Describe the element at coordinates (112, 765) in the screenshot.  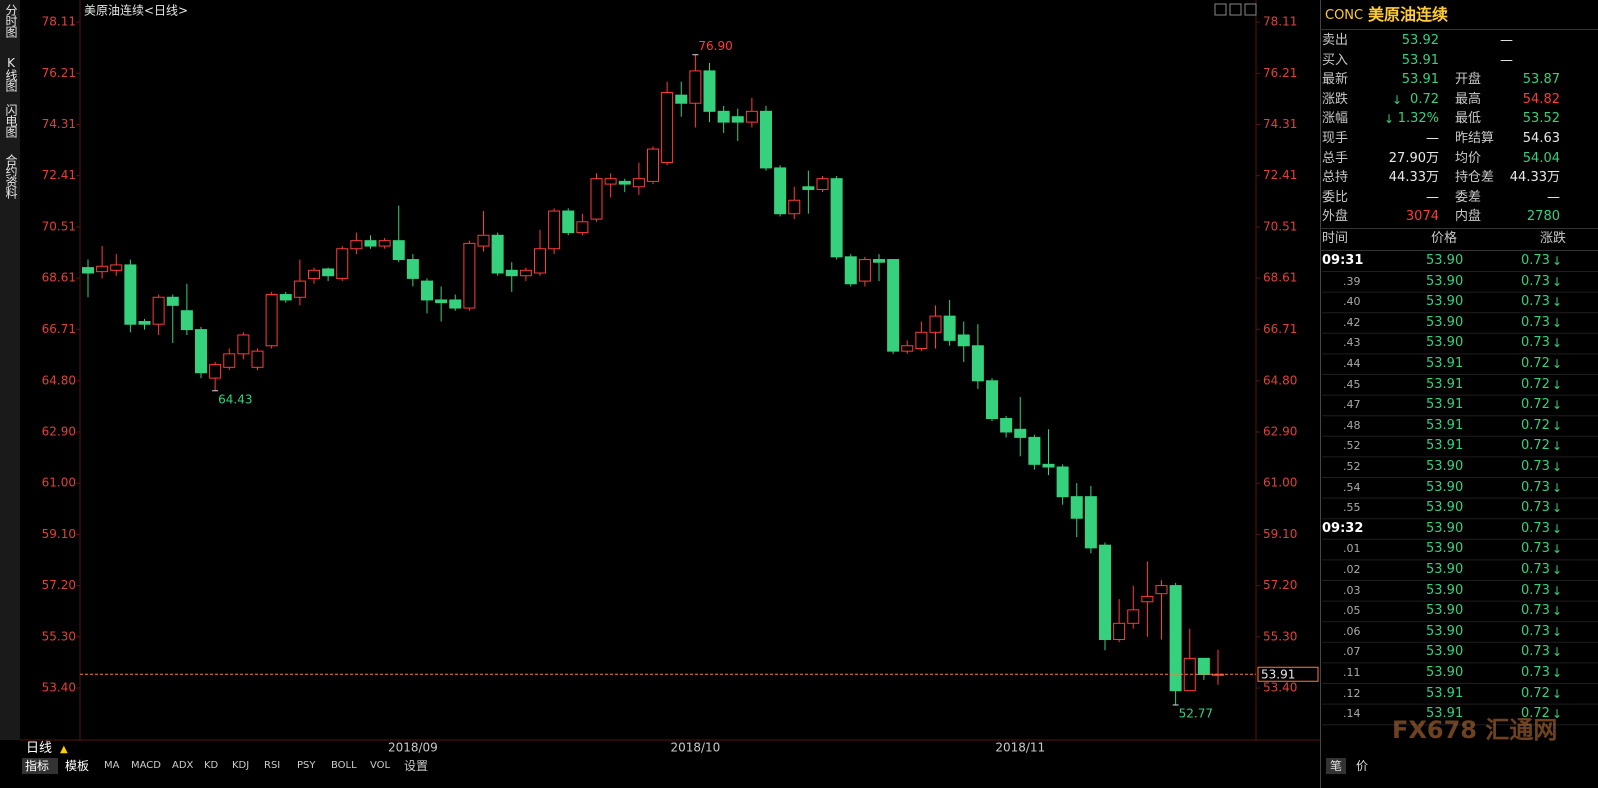
I see `indicator-tab: MA` at that location.